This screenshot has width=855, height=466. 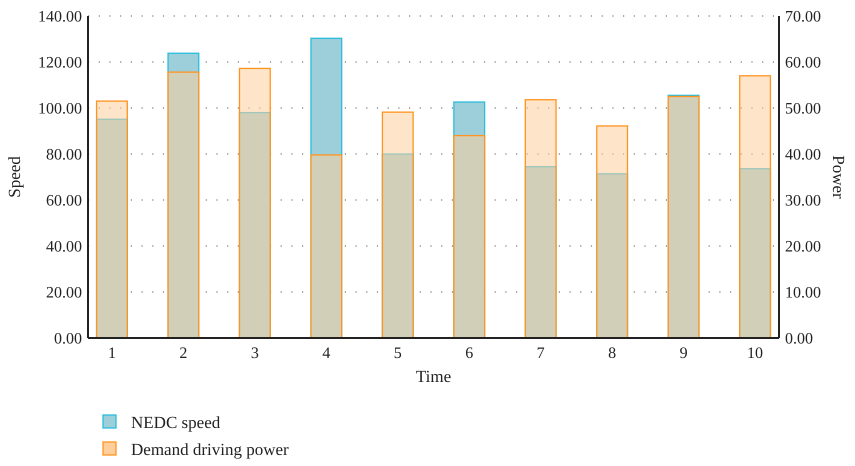 What do you see at coordinates (64, 247) in the screenshot?
I see `y-tick-label: 40.00` at bounding box center [64, 247].